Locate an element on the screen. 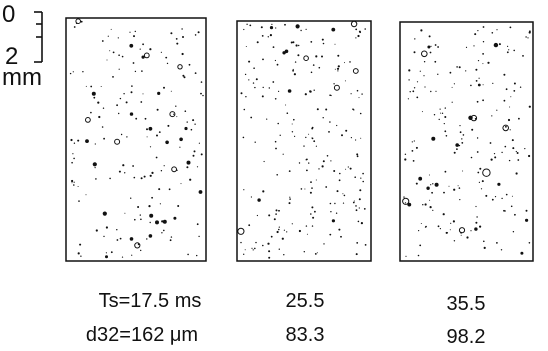  scale-unit-label: mm is located at coordinates (22, 77).